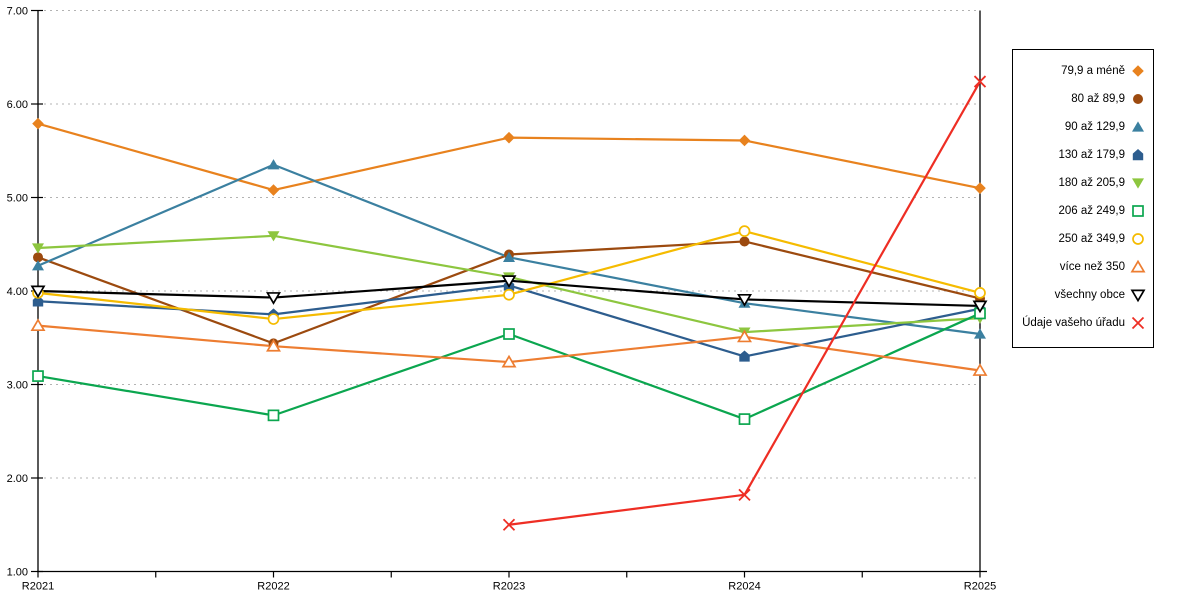 Image resolution: width=1200 pixels, height=600 pixels. I want to click on legend-item: 206 až 249,9, so click(1083, 211).